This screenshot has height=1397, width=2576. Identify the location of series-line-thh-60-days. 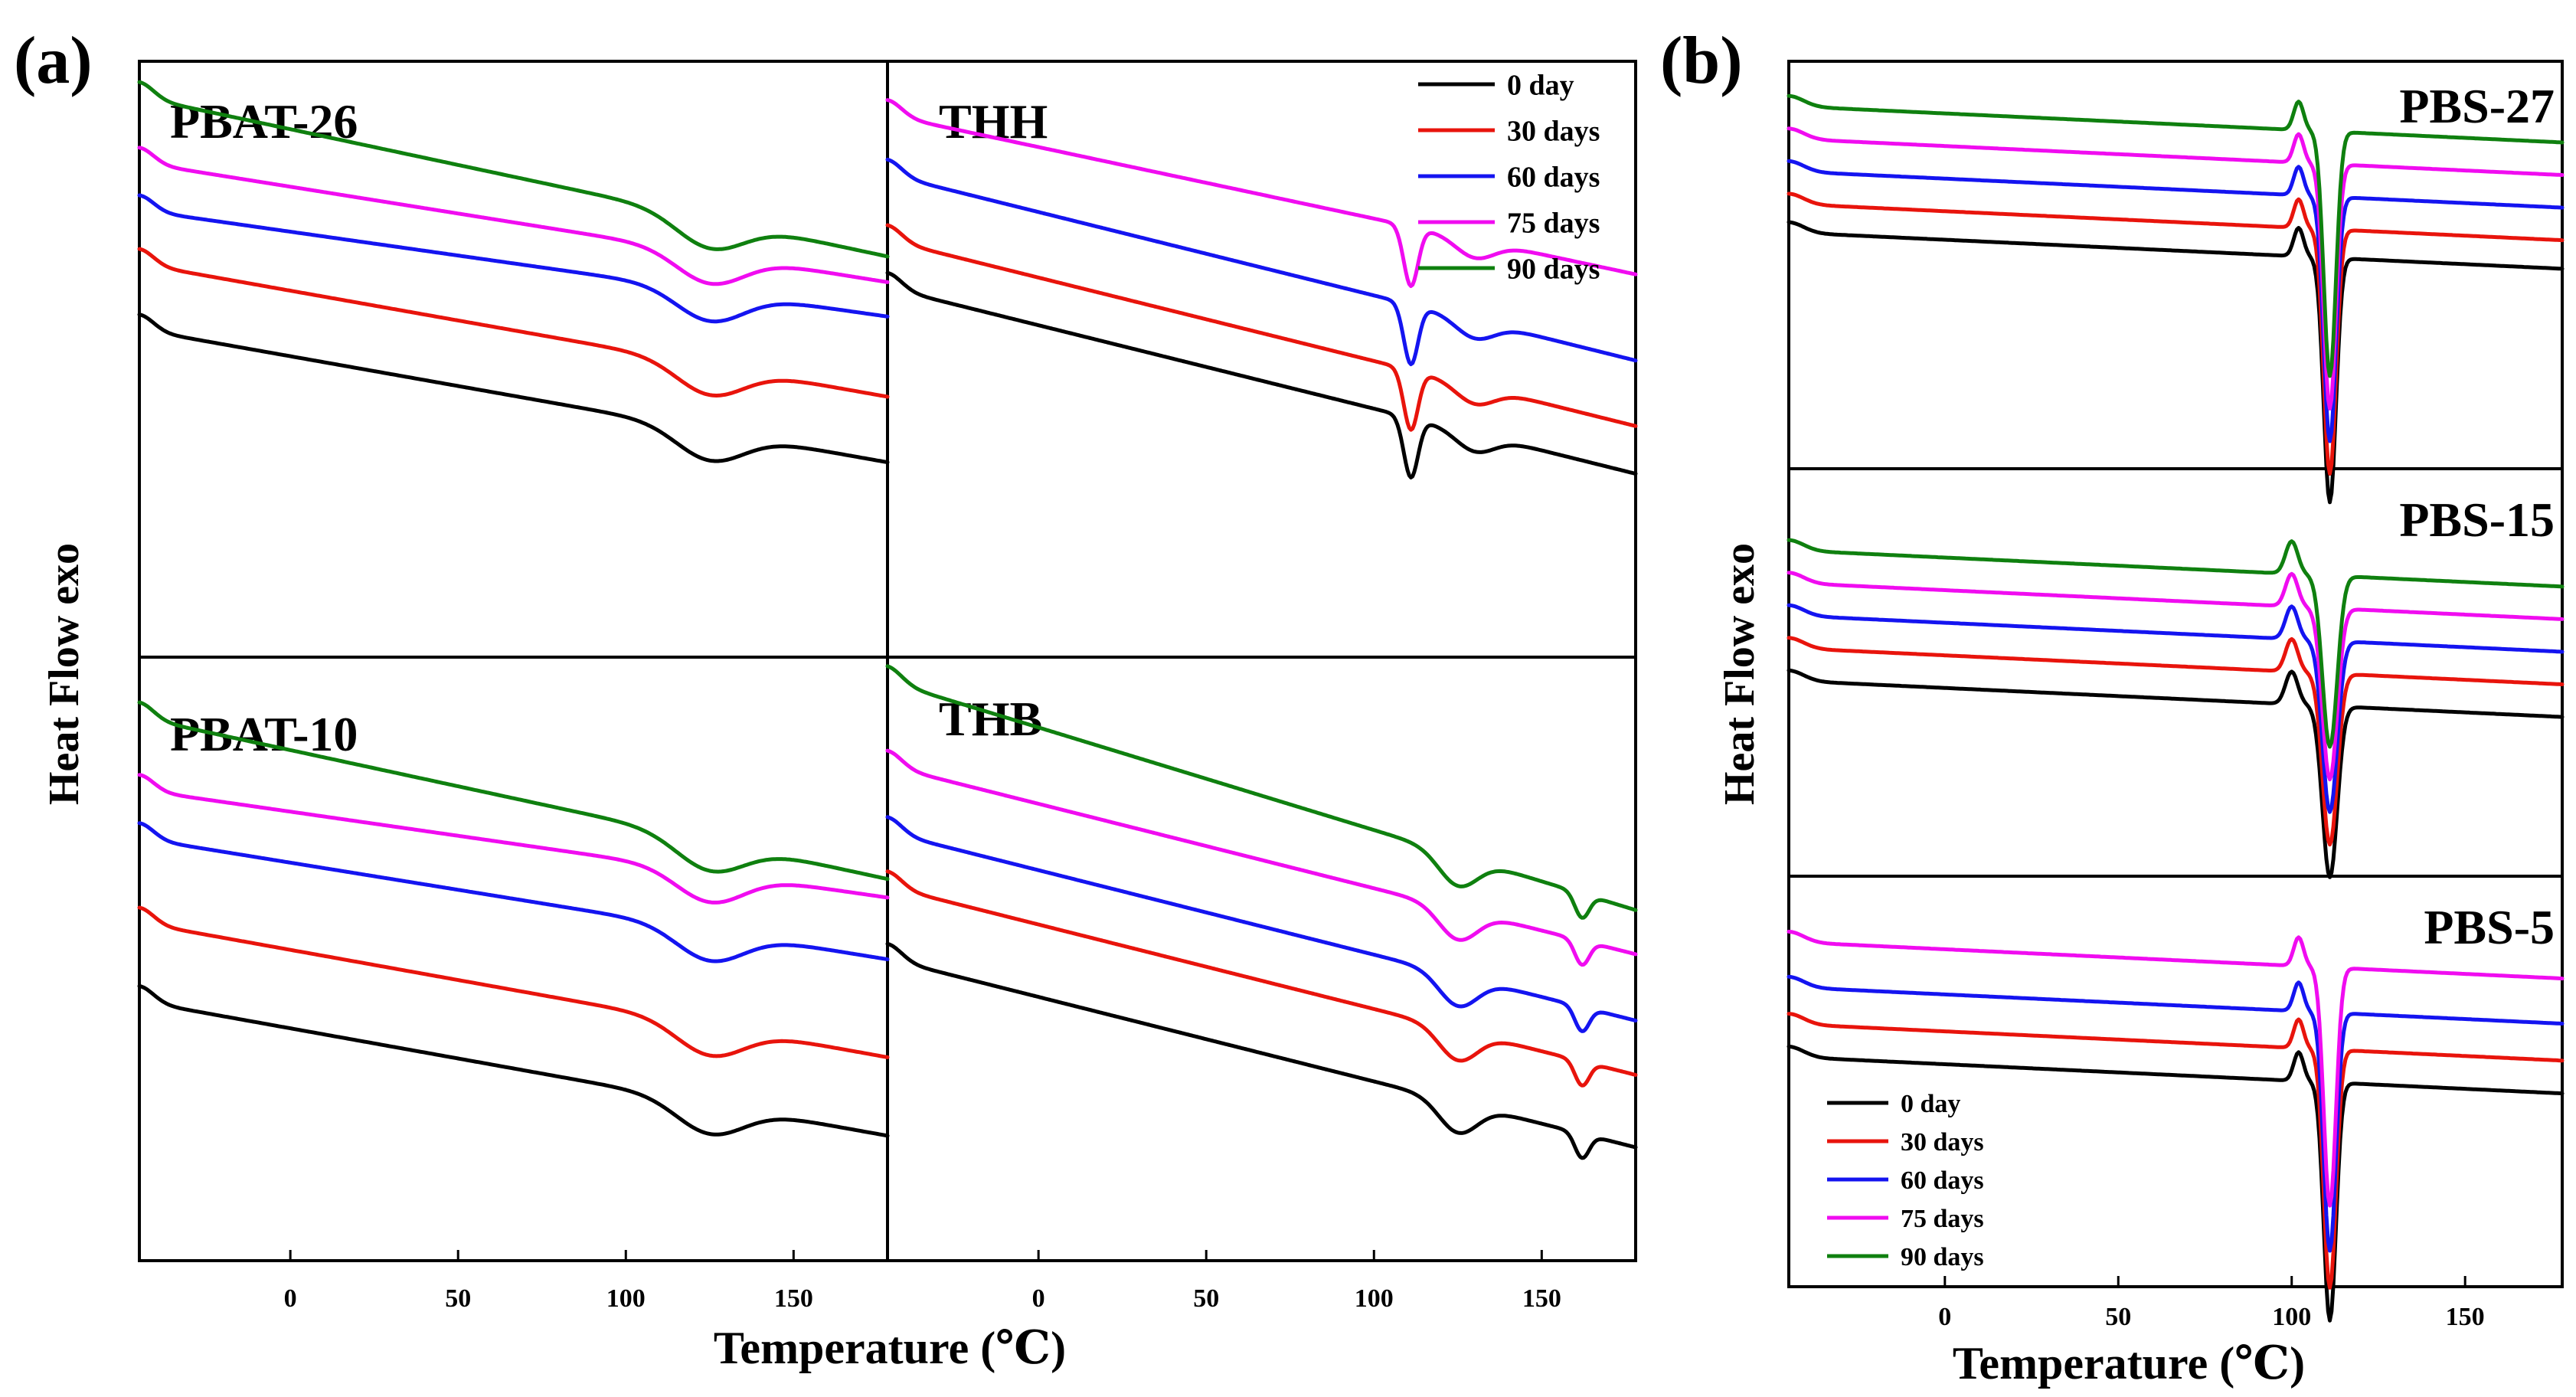
(1261, 262).